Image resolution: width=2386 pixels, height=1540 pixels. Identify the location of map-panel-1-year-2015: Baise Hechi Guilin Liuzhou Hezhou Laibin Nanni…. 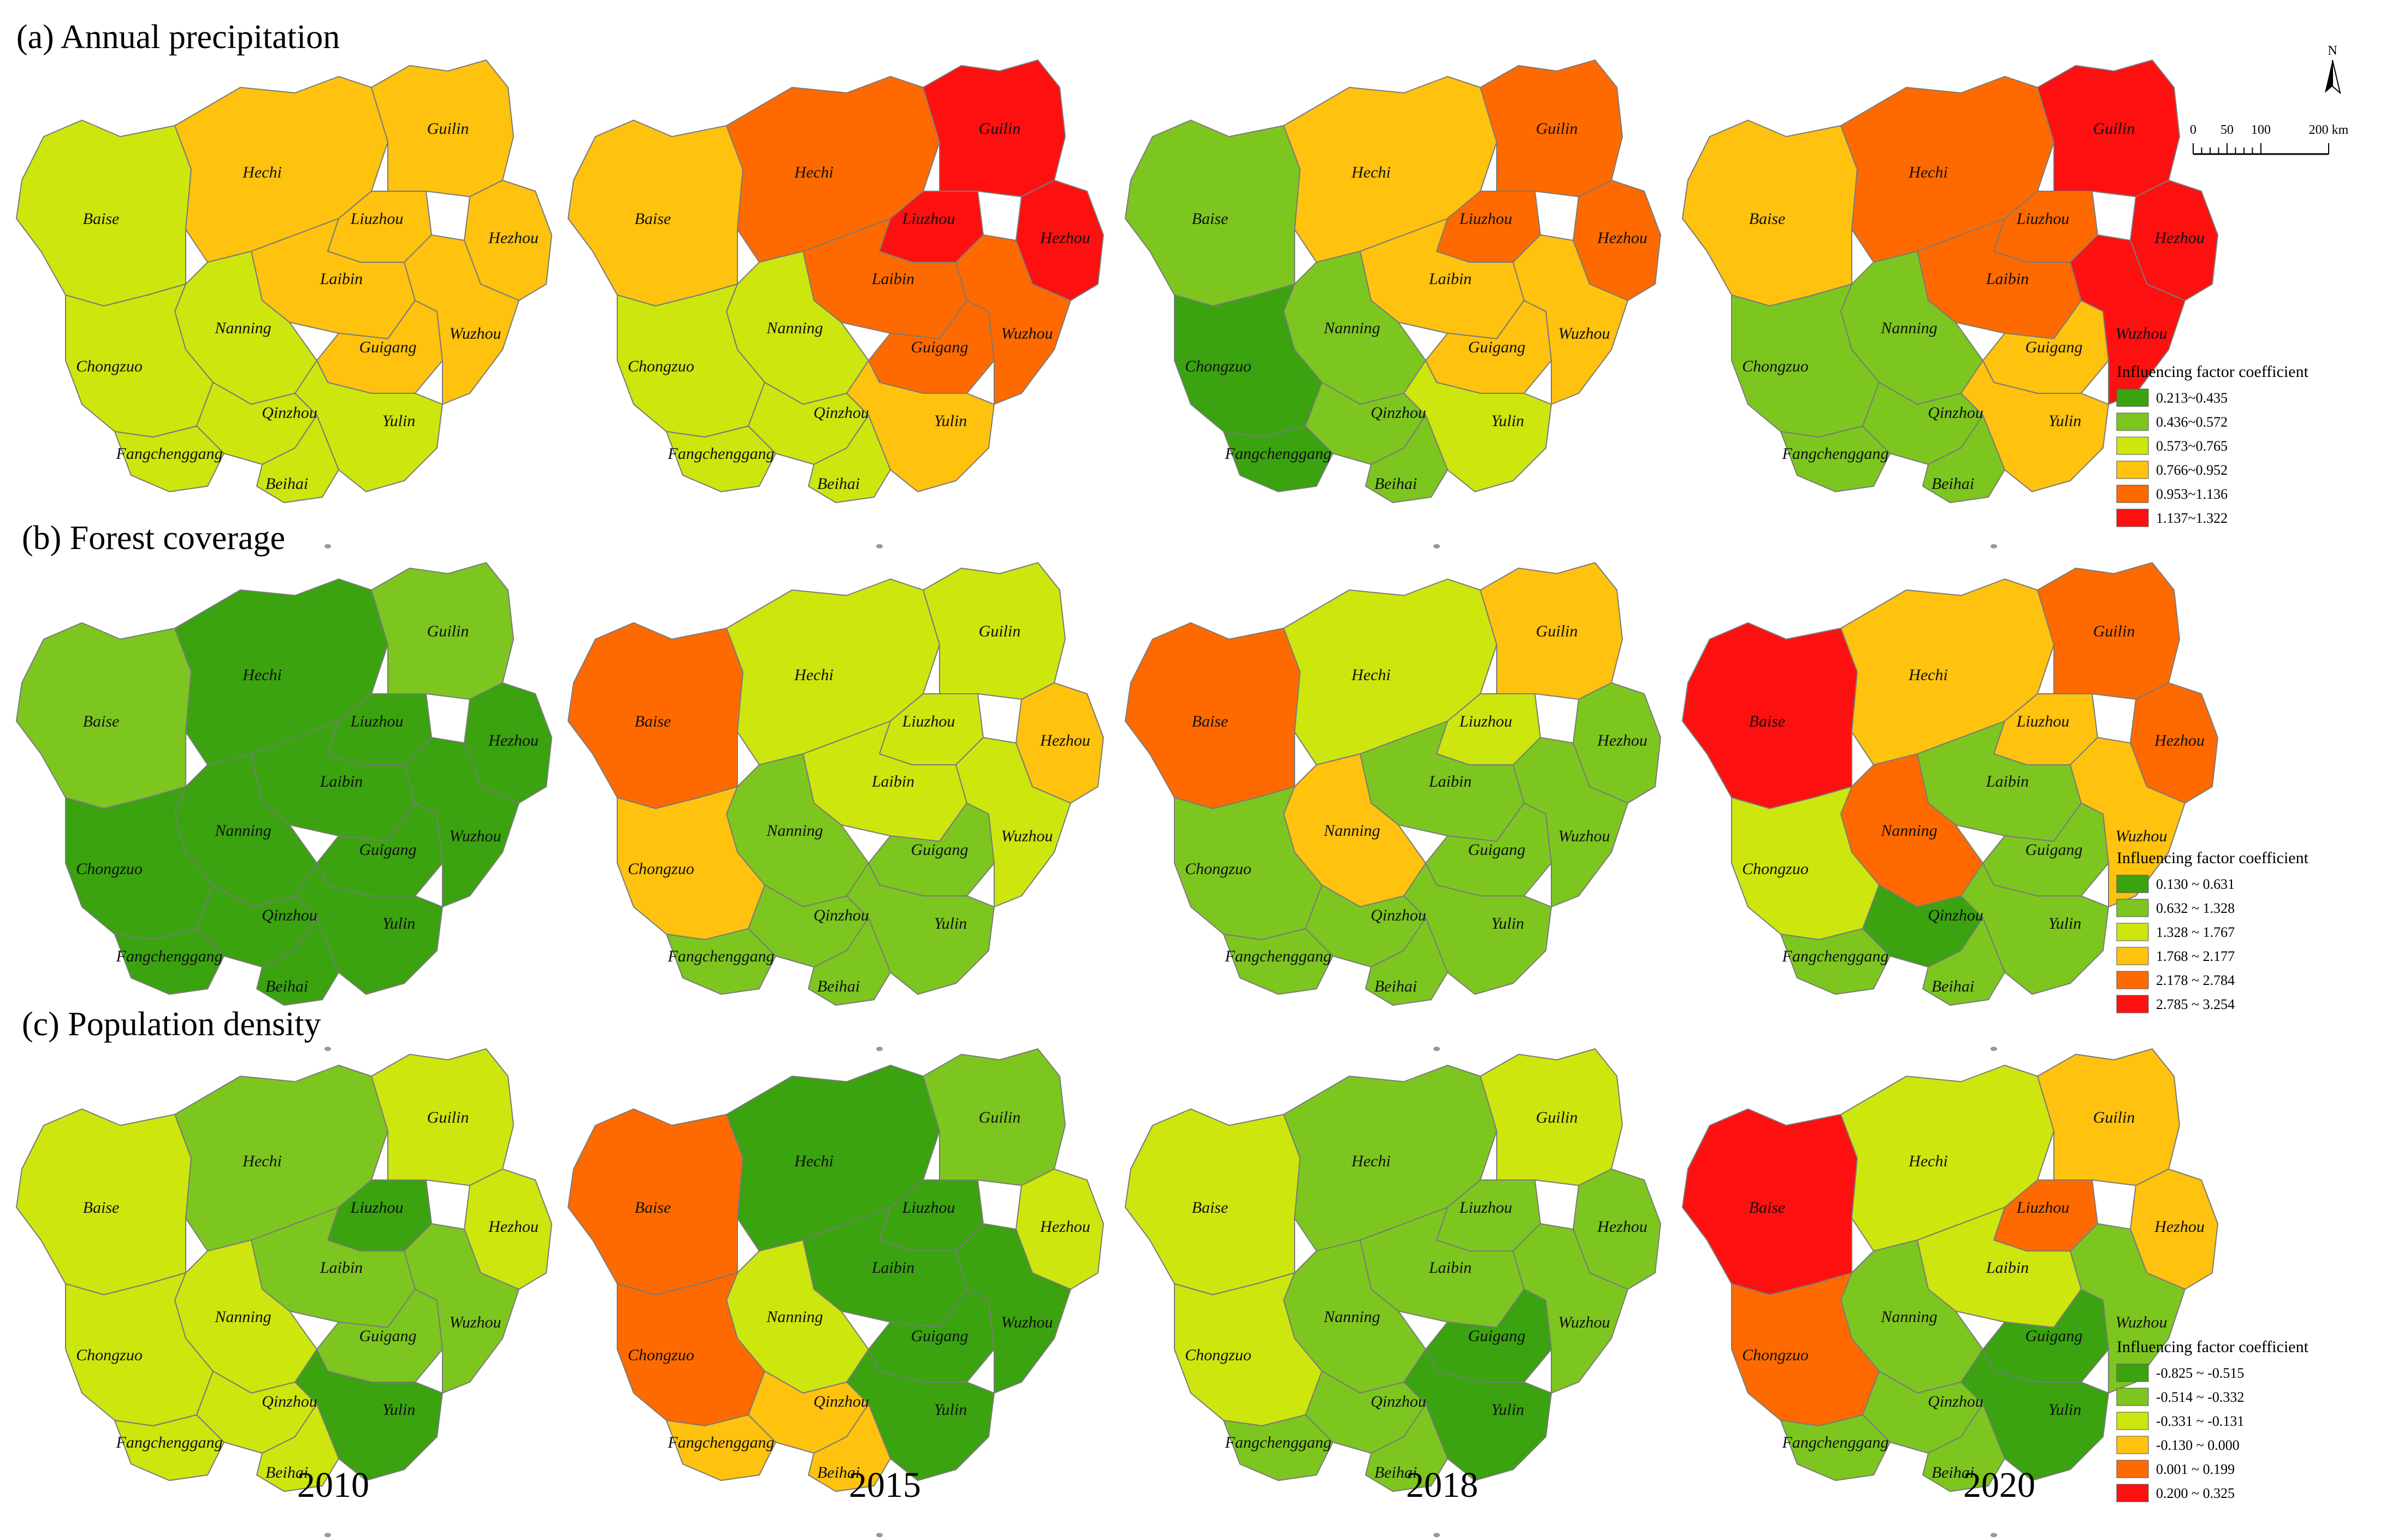
(836, 806).